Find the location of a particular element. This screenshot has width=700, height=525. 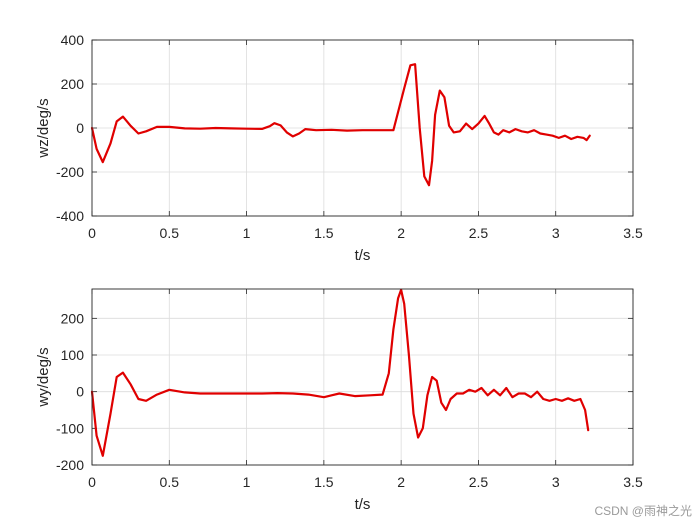

y-axis-label: wy/deg/s is located at coordinates (43, 377).